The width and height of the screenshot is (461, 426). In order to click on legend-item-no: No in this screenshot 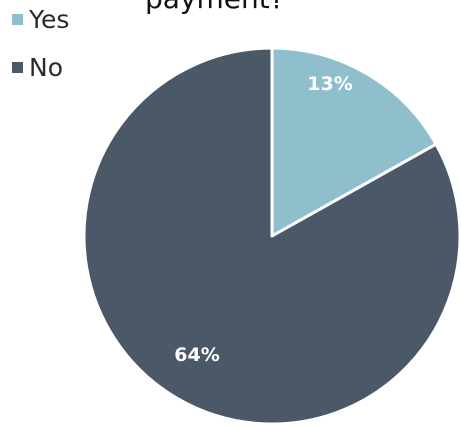, I will do `click(40, 67)`.